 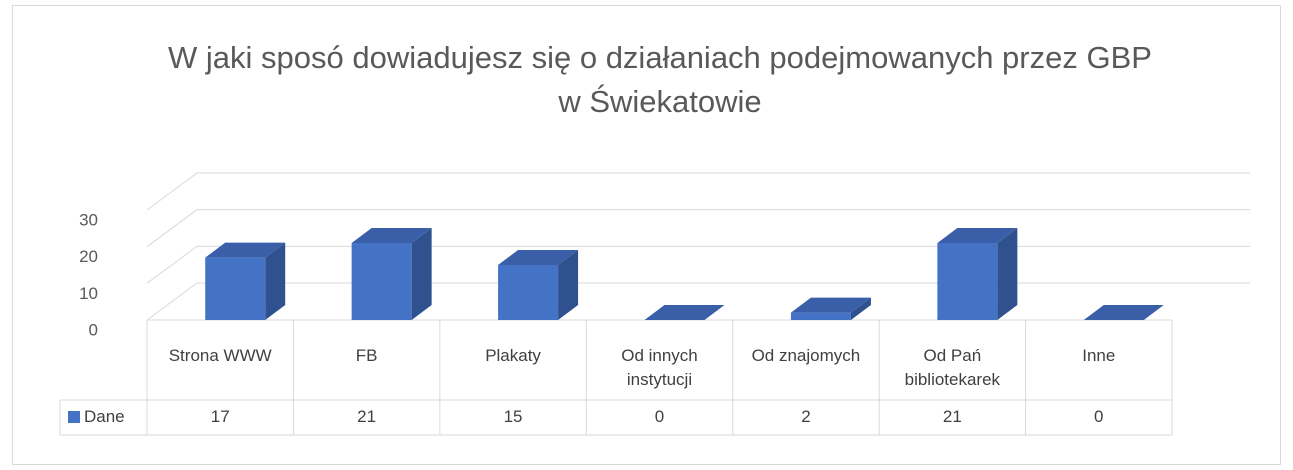 I want to click on x-tick-label: Inne, so click(x=1099, y=355).